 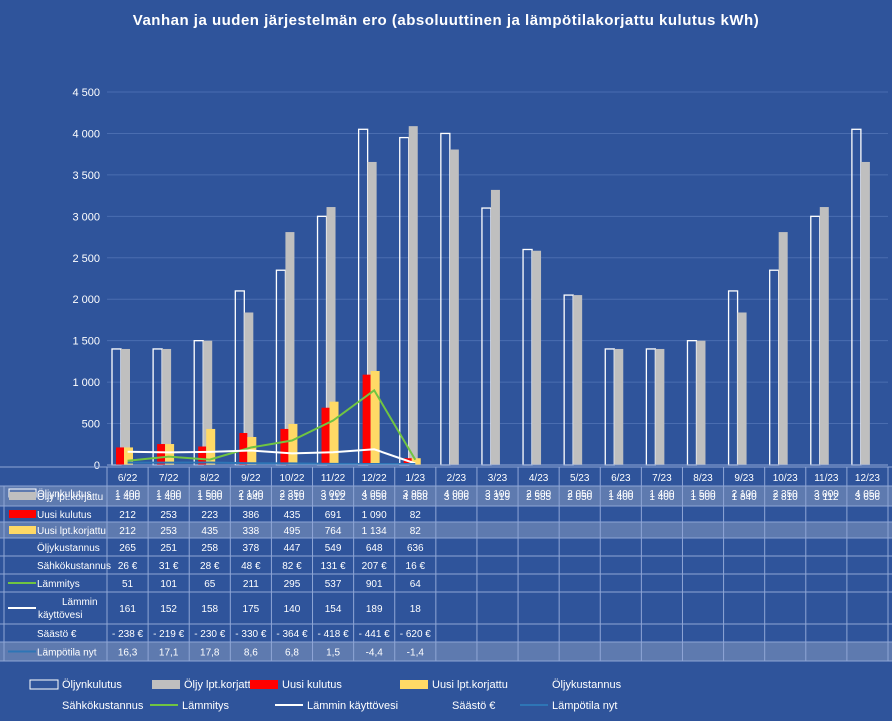 I want to click on data-label-uusi: 386, so click(x=251, y=515).